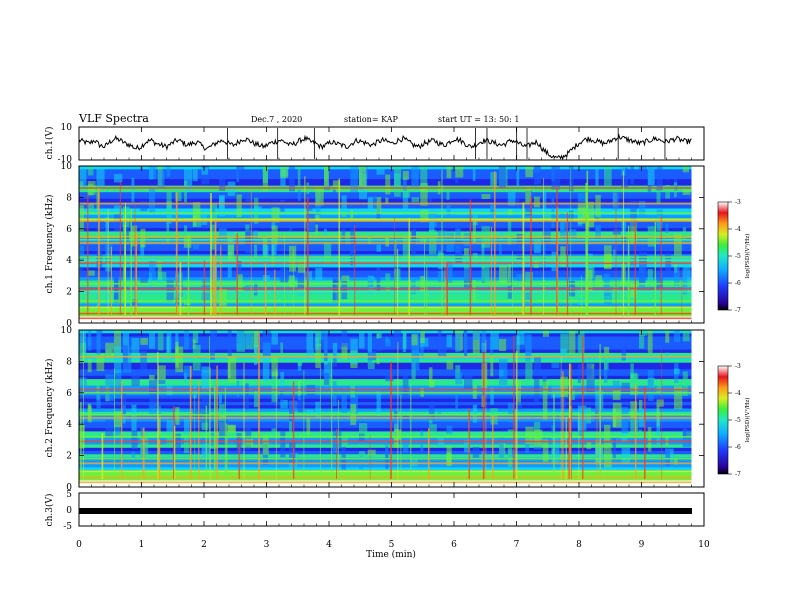 The height and width of the screenshot is (612, 792). What do you see at coordinates (49, 408) in the screenshot?
I see `ch2-spec-ylabel: ch.2 Frequency (kHz)` at bounding box center [49, 408].